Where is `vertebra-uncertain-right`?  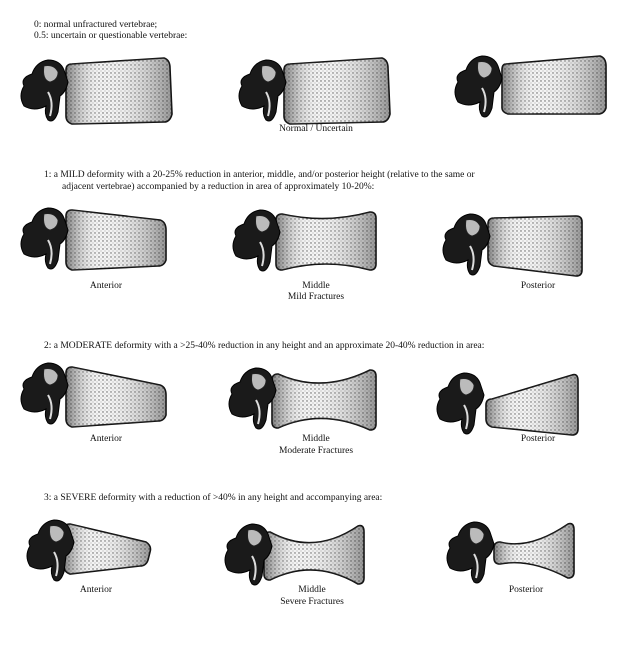 vertebra-uncertain-right is located at coordinates (532, 88).